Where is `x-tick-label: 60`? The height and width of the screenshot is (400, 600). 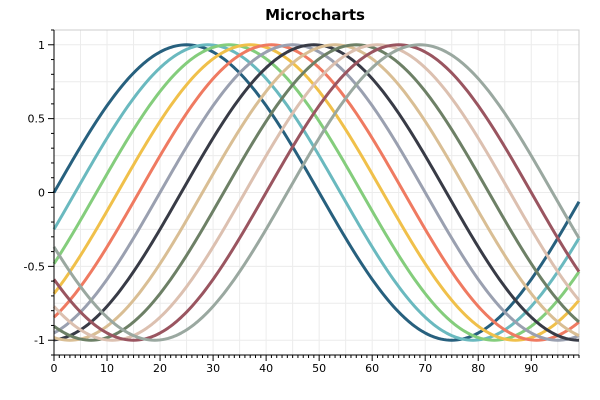 x-tick-label: 60 is located at coordinates (372, 368).